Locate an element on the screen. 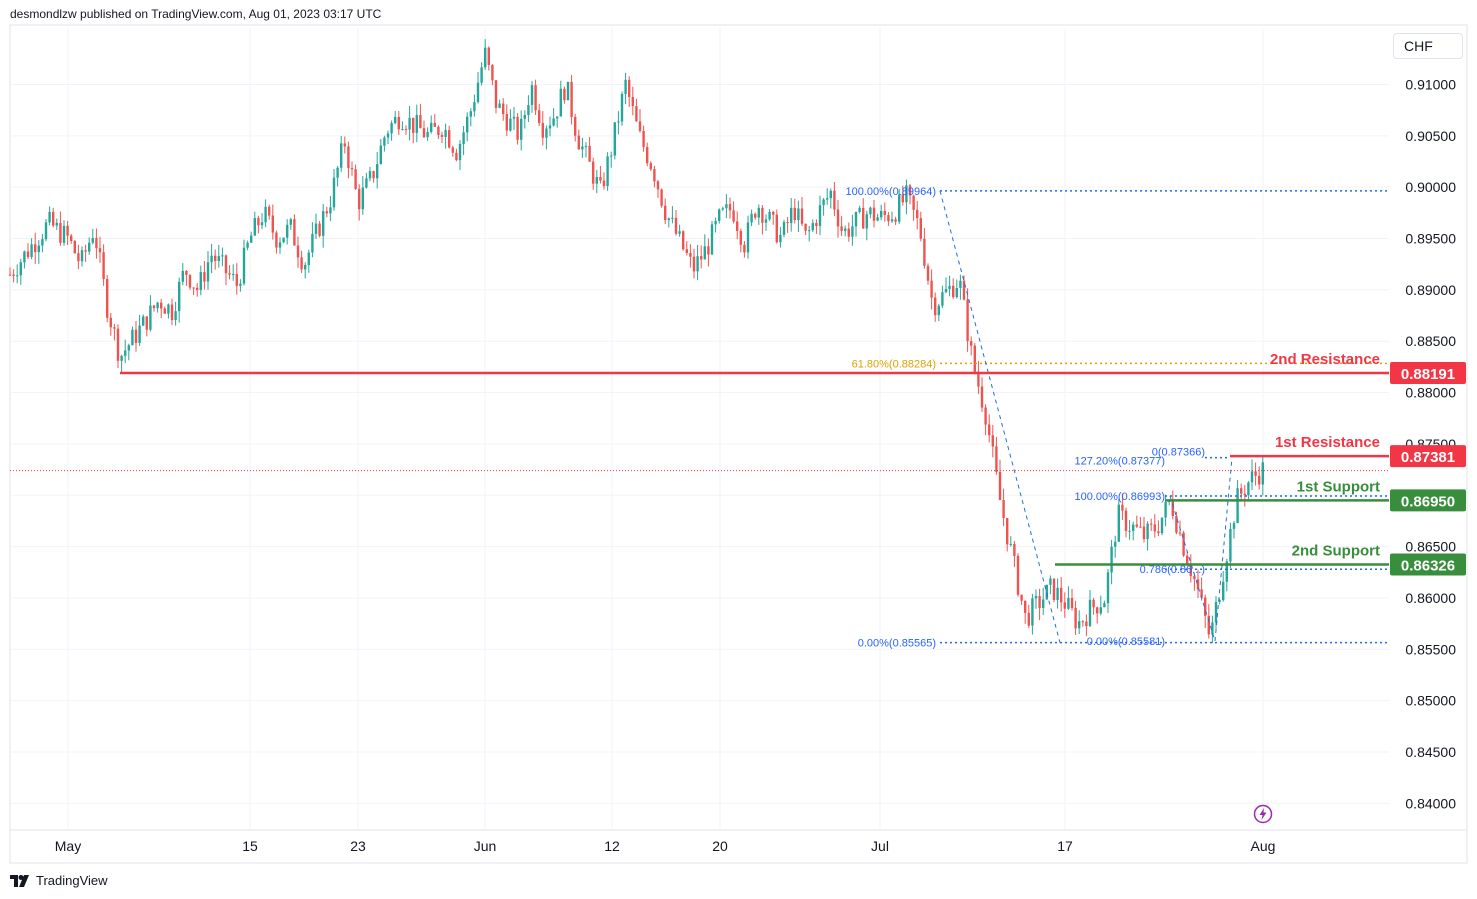  footer-brand-label: TradingView is located at coordinates (72, 880).